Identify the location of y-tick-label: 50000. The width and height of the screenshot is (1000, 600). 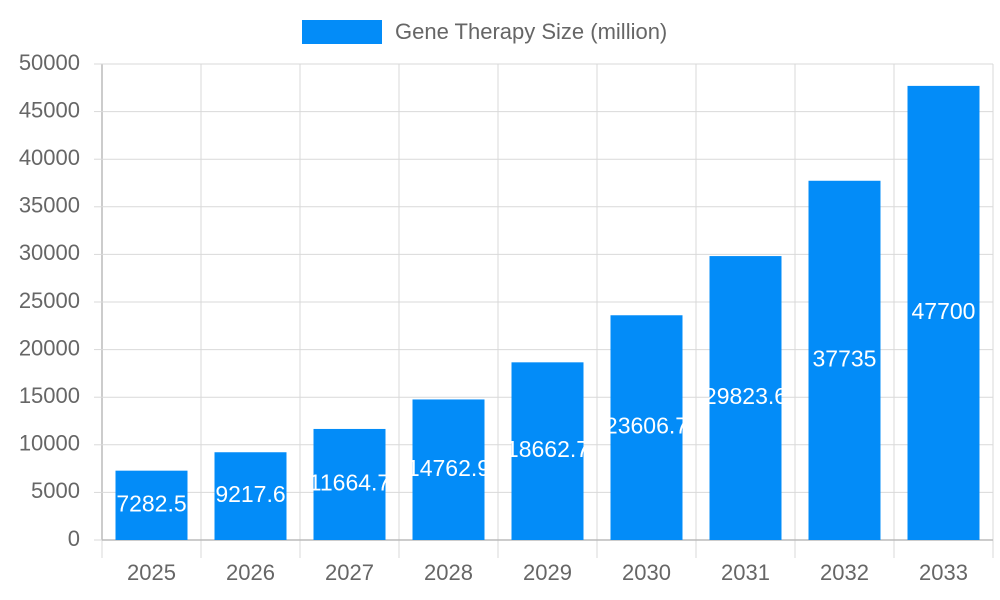
(49, 62).